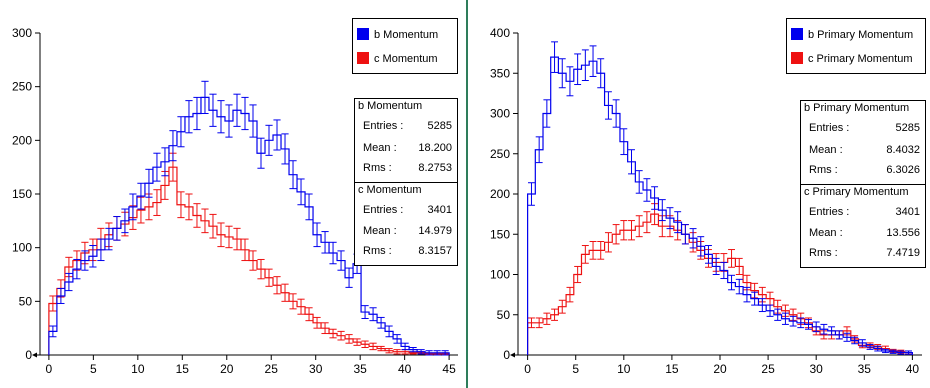  What do you see at coordinates (26, 301) in the screenshot?
I see `y-tick-label: 50` at bounding box center [26, 301].